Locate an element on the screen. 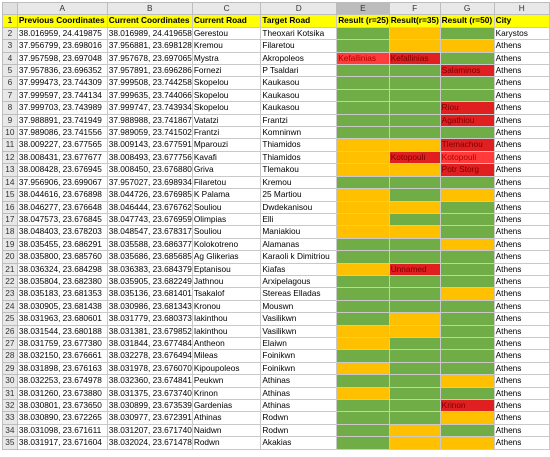 The width and height of the screenshot is (550, 457). data-cell: 38.030890, 23.672265 is located at coordinates (62, 418).